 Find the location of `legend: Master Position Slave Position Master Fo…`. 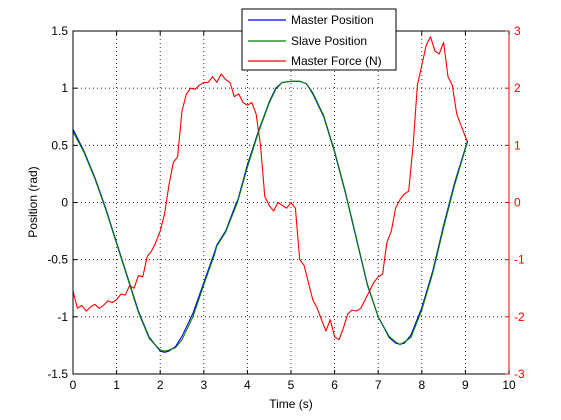

legend: Master Position Slave Position Master Fo… is located at coordinates (319, 39).